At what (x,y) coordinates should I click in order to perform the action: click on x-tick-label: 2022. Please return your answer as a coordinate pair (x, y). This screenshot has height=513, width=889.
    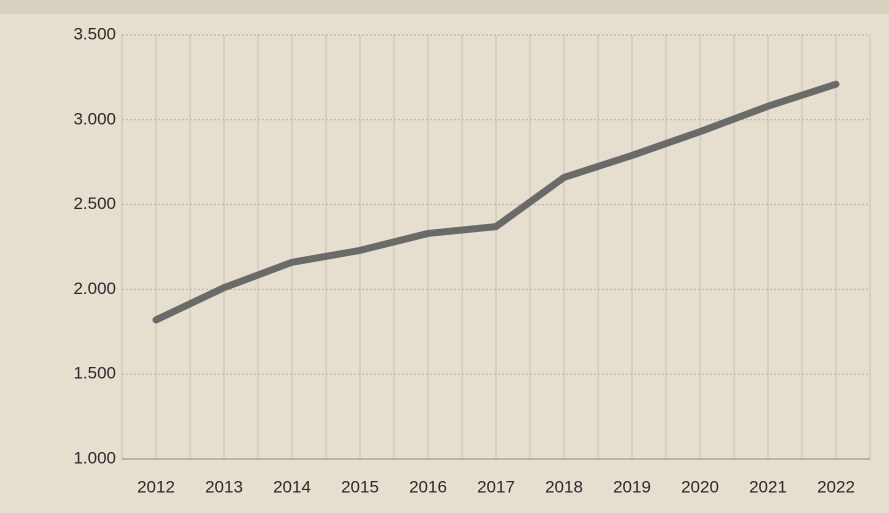
    Looking at the image, I should click on (836, 486).